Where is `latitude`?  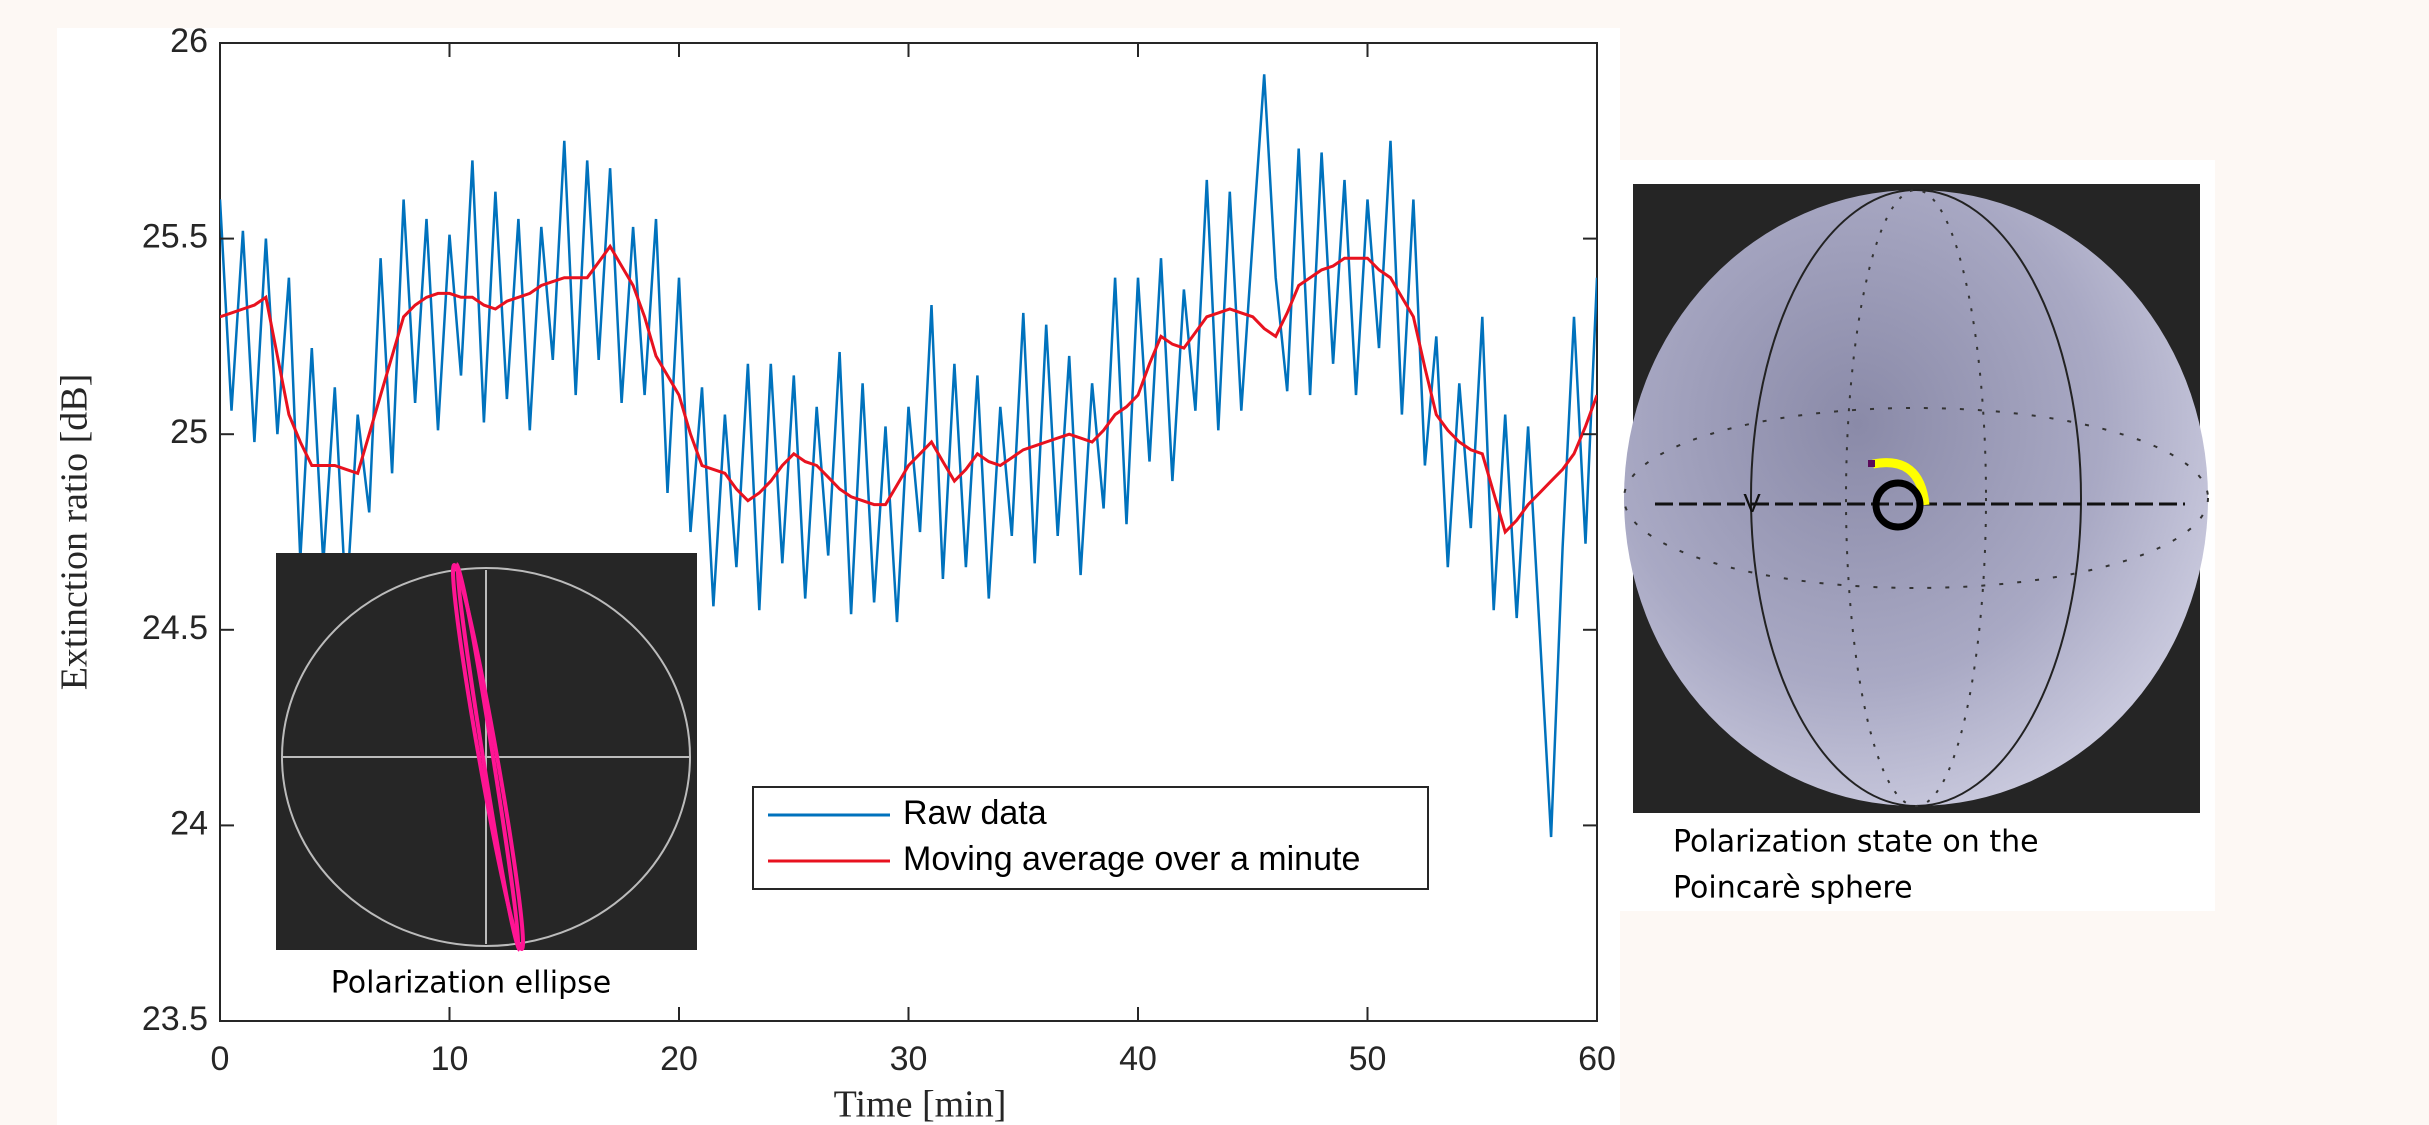 latitude is located at coordinates (1916, 498).